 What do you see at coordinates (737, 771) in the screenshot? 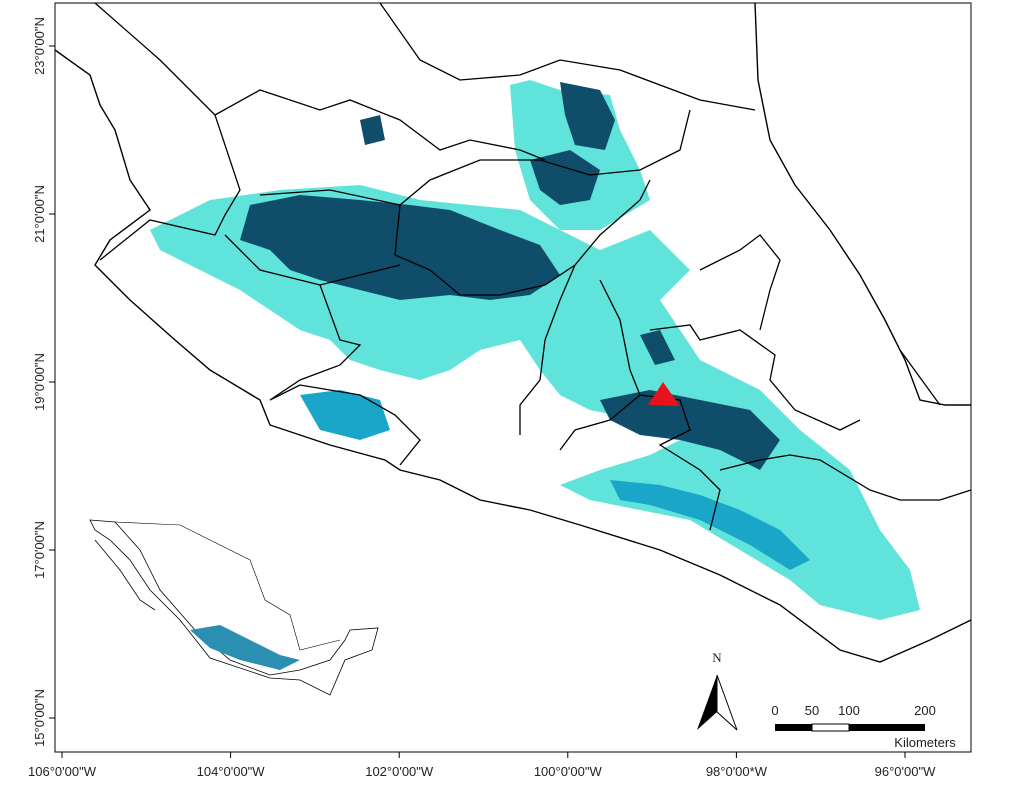
I see `lon-tick-label: 98°0'00*W` at bounding box center [737, 771].